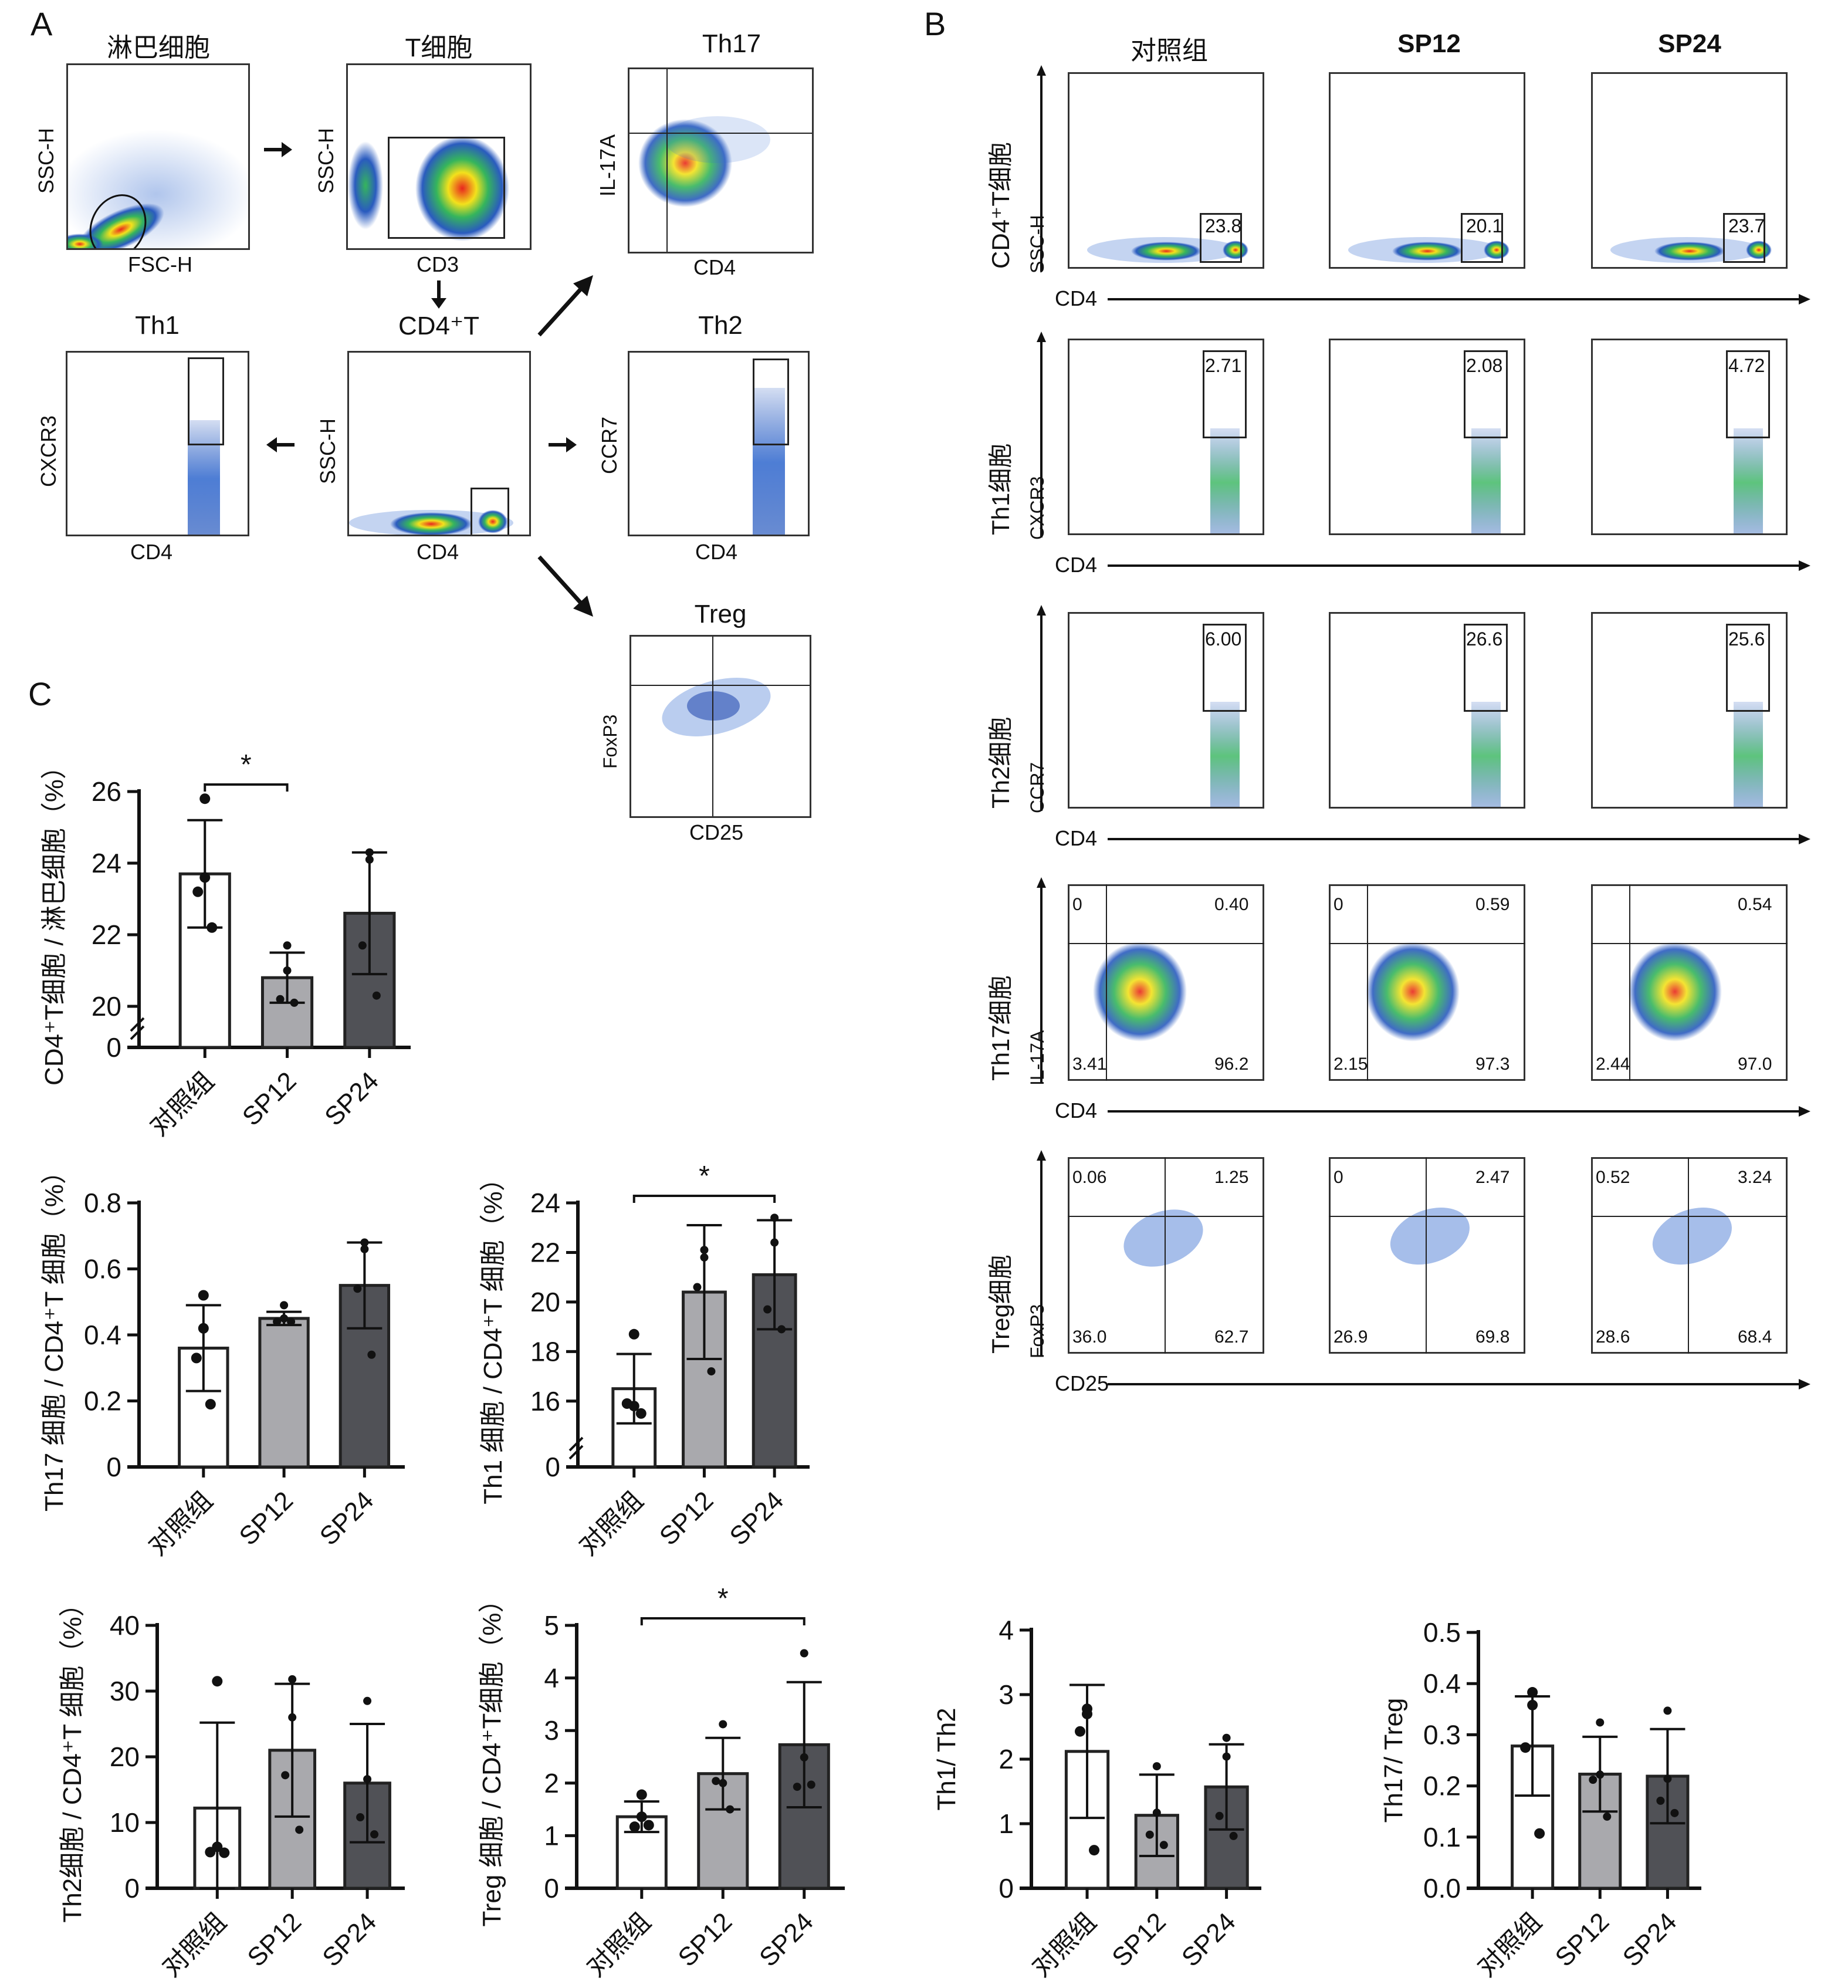 The height and width of the screenshot is (1988, 1848). What do you see at coordinates (1338, 1177) in the screenshot?
I see `quadrant-value-ul: 0` at bounding box center [1338, 1177].